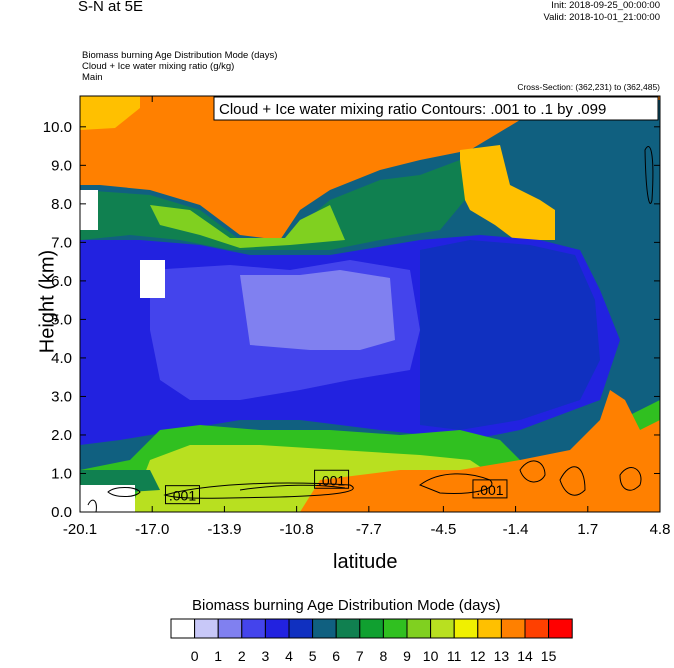 The image size is (674, 668). I want to click on x-tick-label: -7.7, so click(369, 529).